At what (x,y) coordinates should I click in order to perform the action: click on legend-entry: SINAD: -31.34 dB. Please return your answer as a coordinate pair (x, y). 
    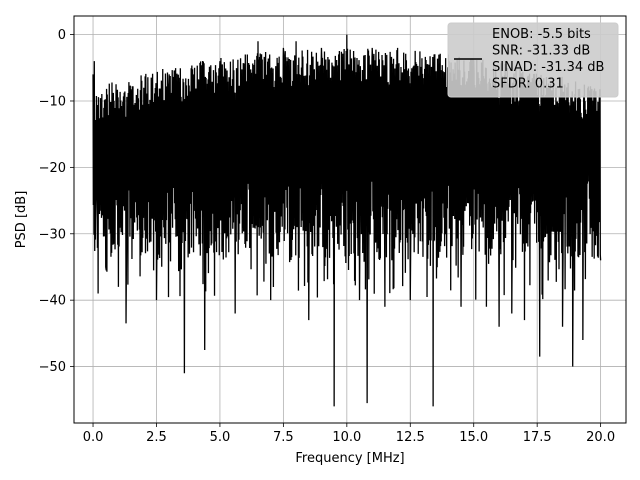
    Looking at the image, I should click on (548, 67).